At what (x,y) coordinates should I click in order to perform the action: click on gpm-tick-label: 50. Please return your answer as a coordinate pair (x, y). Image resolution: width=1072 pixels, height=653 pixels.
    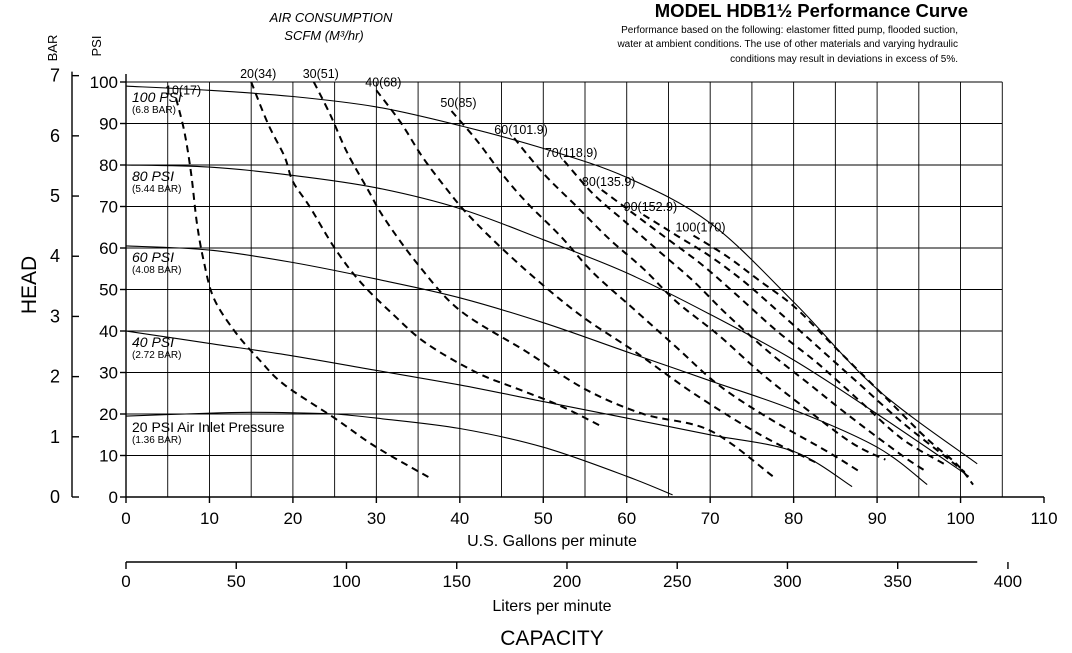
    Looking at the image, I should click on (543, 518).